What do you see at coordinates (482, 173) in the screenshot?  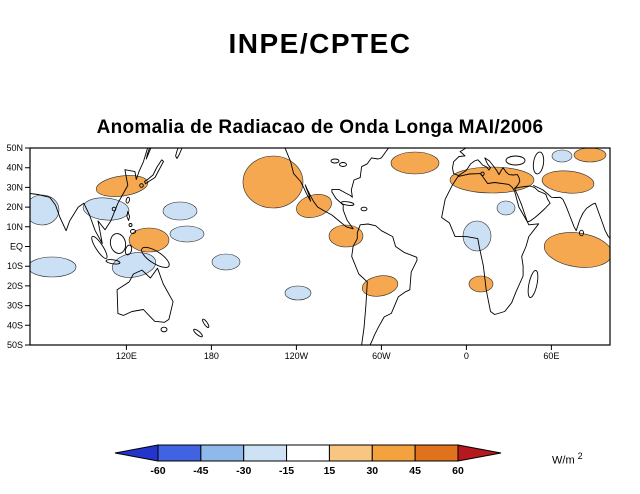 I see `coastline-sicily` at bounding box center [482, 173].